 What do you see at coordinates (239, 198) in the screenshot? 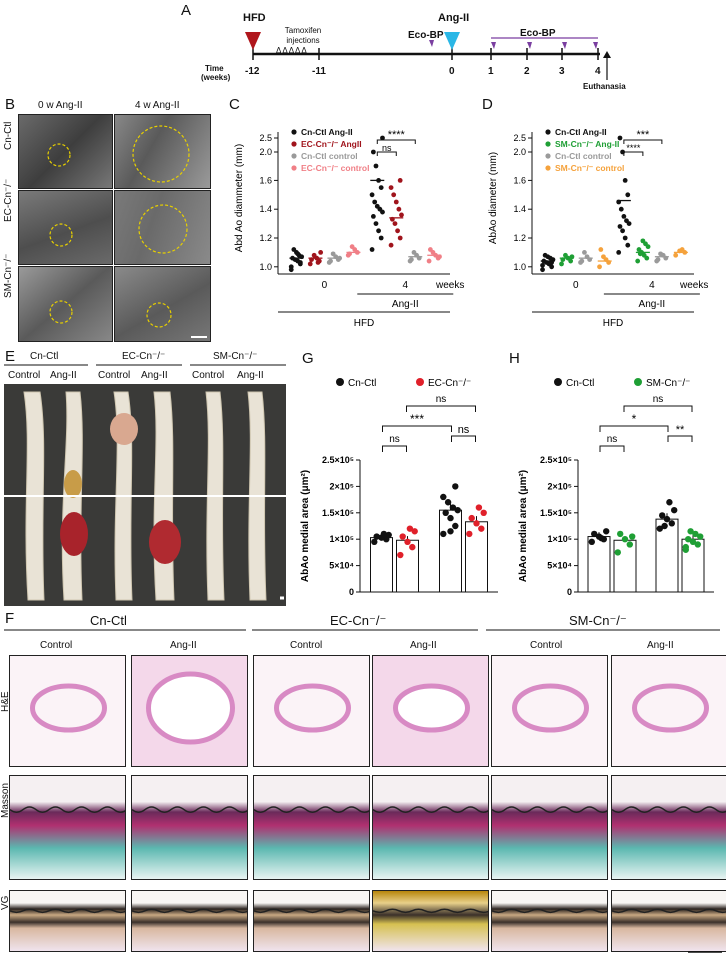
I see `y-axis-title: Abd Ao diammeter (mm)` at bounding box center [239, 198].